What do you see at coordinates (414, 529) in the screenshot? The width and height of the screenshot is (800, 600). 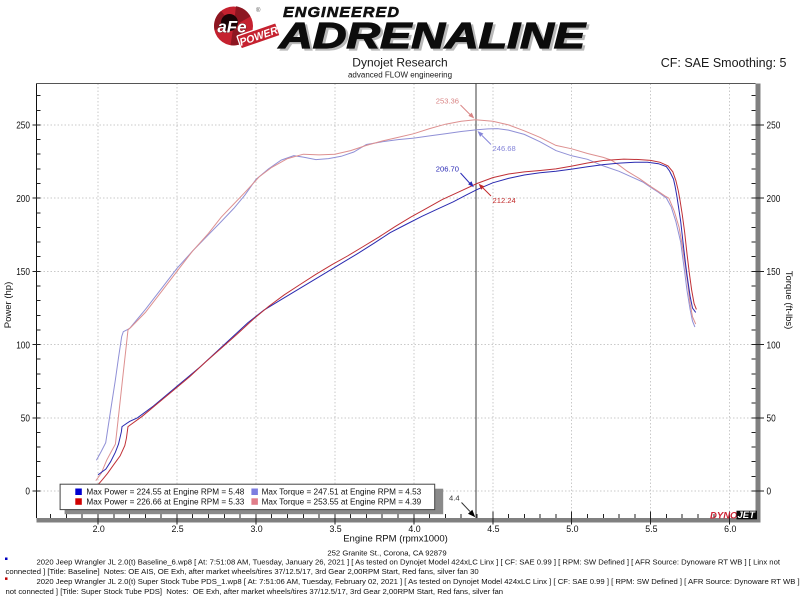 I see `svg-text: 4.0` at bounding box center [414, 529].